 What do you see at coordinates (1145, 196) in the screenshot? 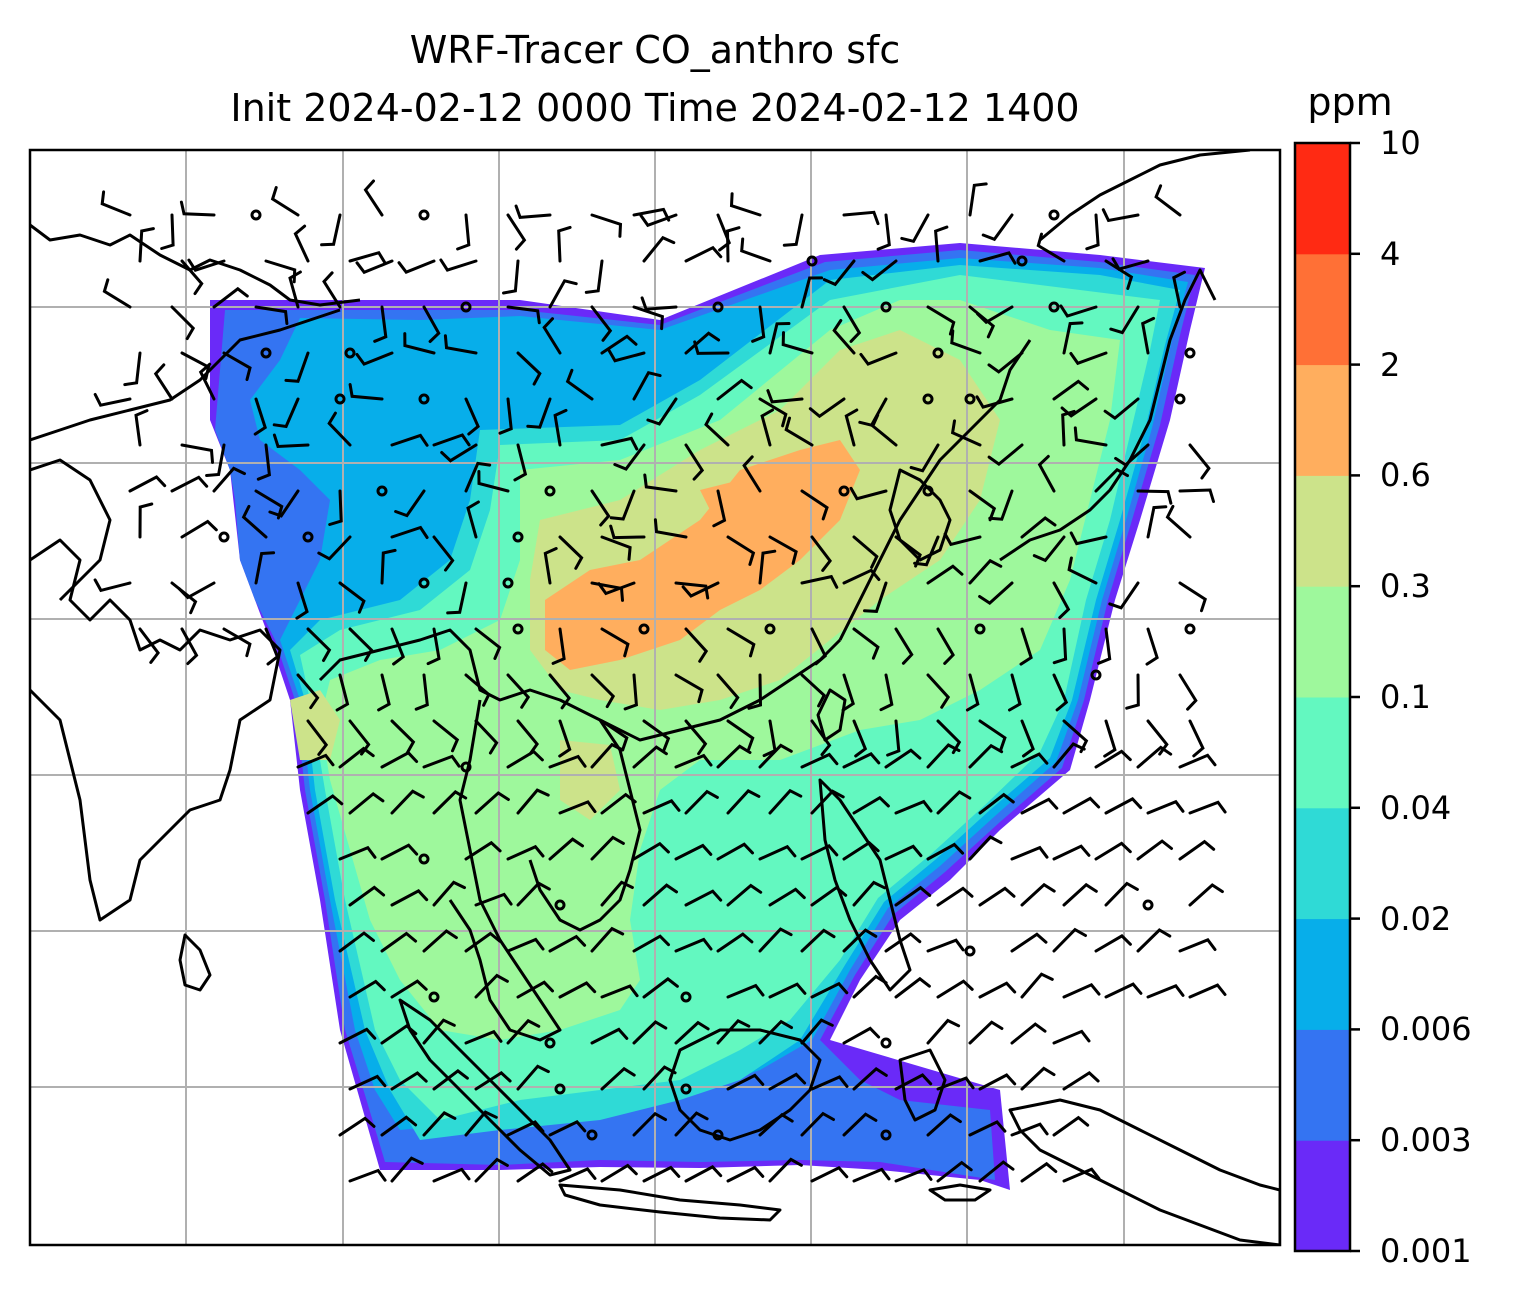
I see `coastline-northeast` at bounding box center [1145, 196].